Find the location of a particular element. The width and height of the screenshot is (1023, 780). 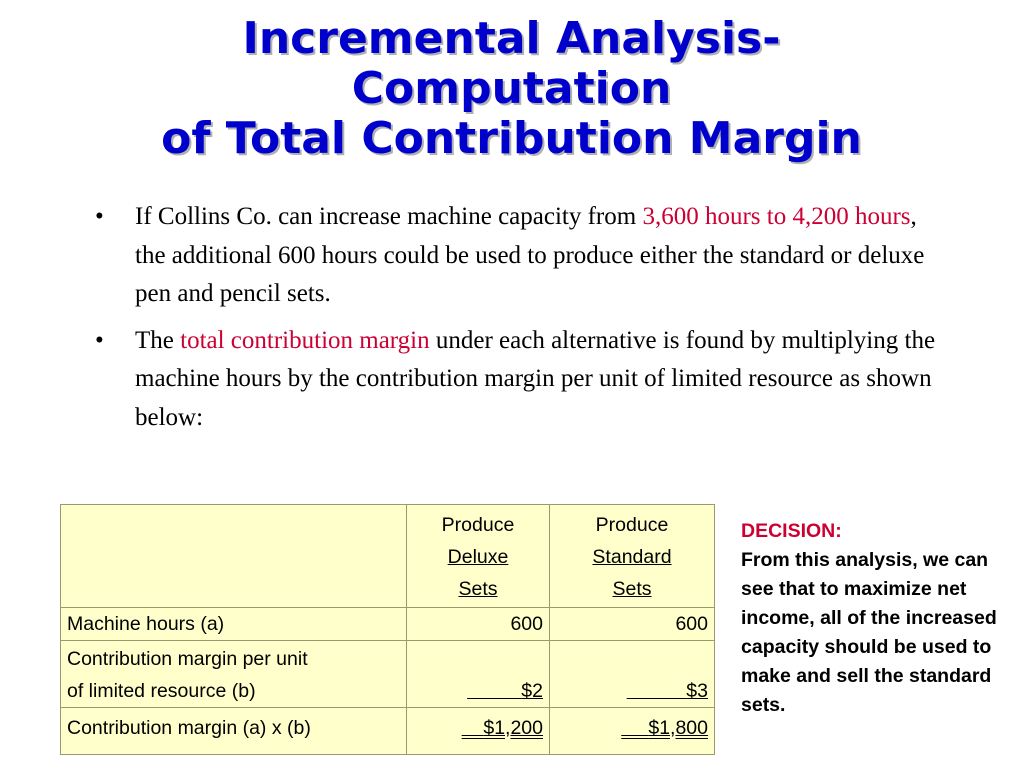

row-label: Contribution margin (a) x (b) is located at coordinates (233, 731).